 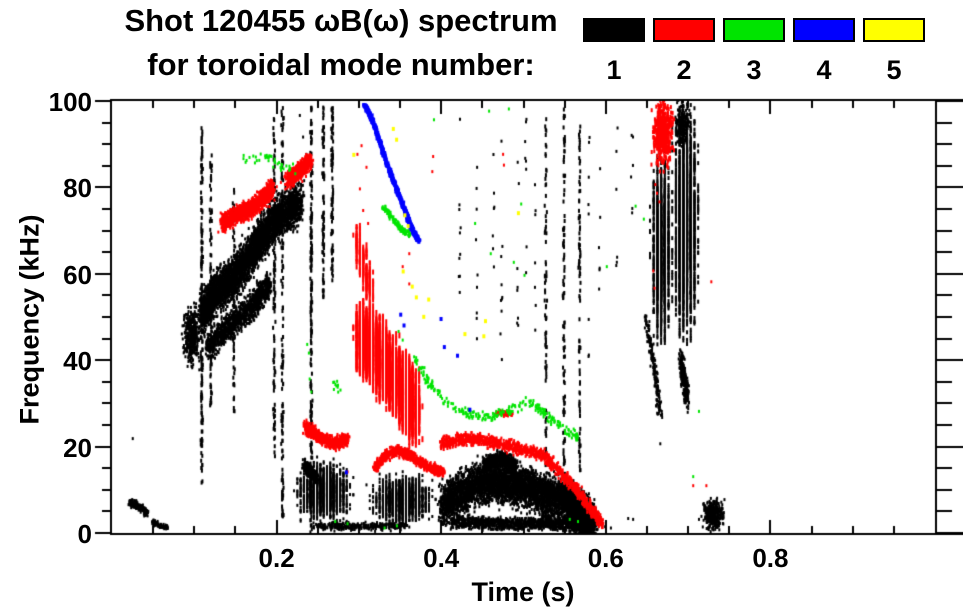 What do you see at coordinates (341, 20) in the screenshot?
I see `chart-title-line1: Shot 120455 ωB(ω) spectrum` at bounding box center [341, 20].